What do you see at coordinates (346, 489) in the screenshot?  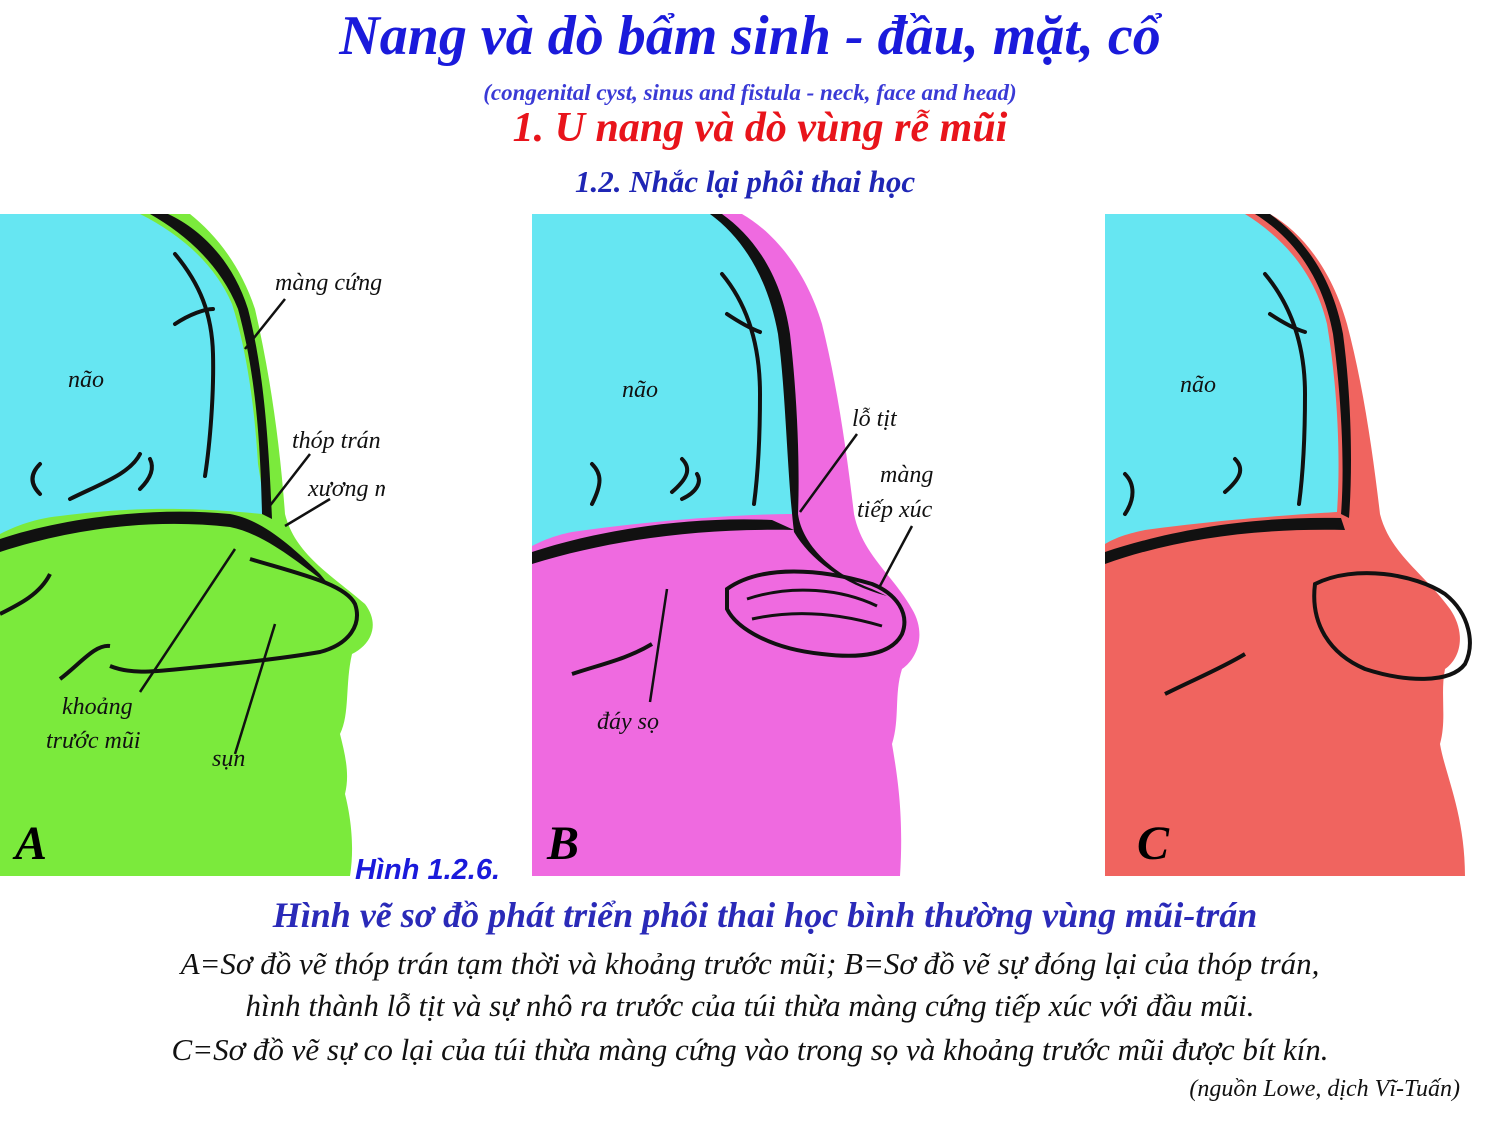 I see `panel-a-label-nasal-bone: xương mũi` at bounding box center [346, 489].